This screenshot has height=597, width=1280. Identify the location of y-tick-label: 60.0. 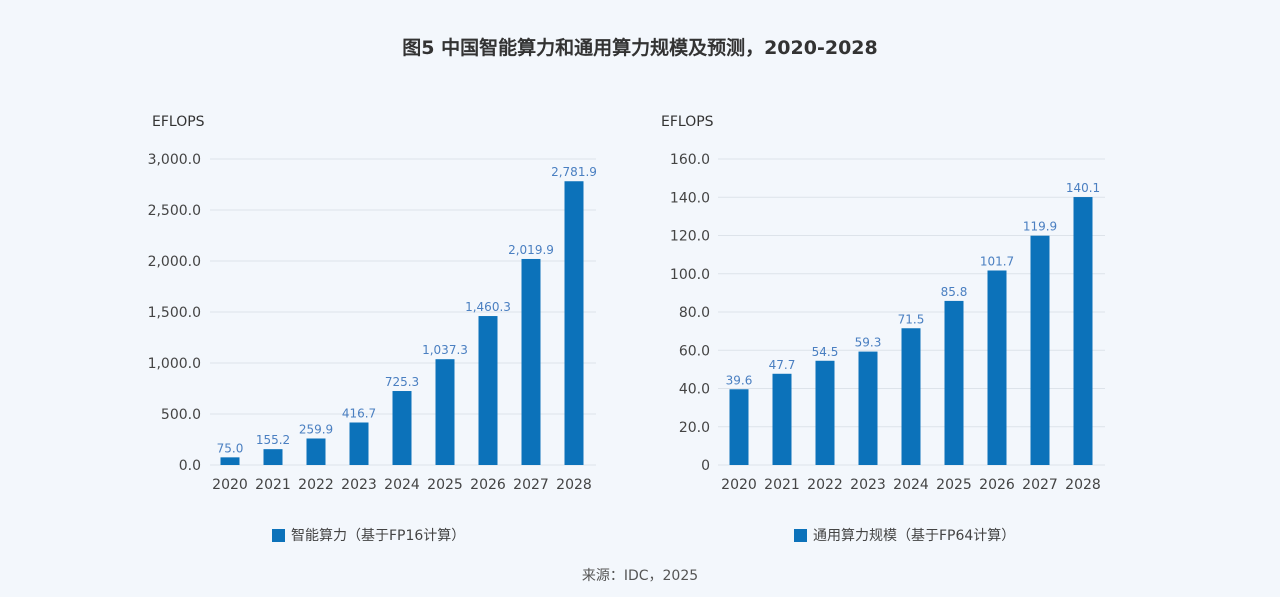
(694, 351).